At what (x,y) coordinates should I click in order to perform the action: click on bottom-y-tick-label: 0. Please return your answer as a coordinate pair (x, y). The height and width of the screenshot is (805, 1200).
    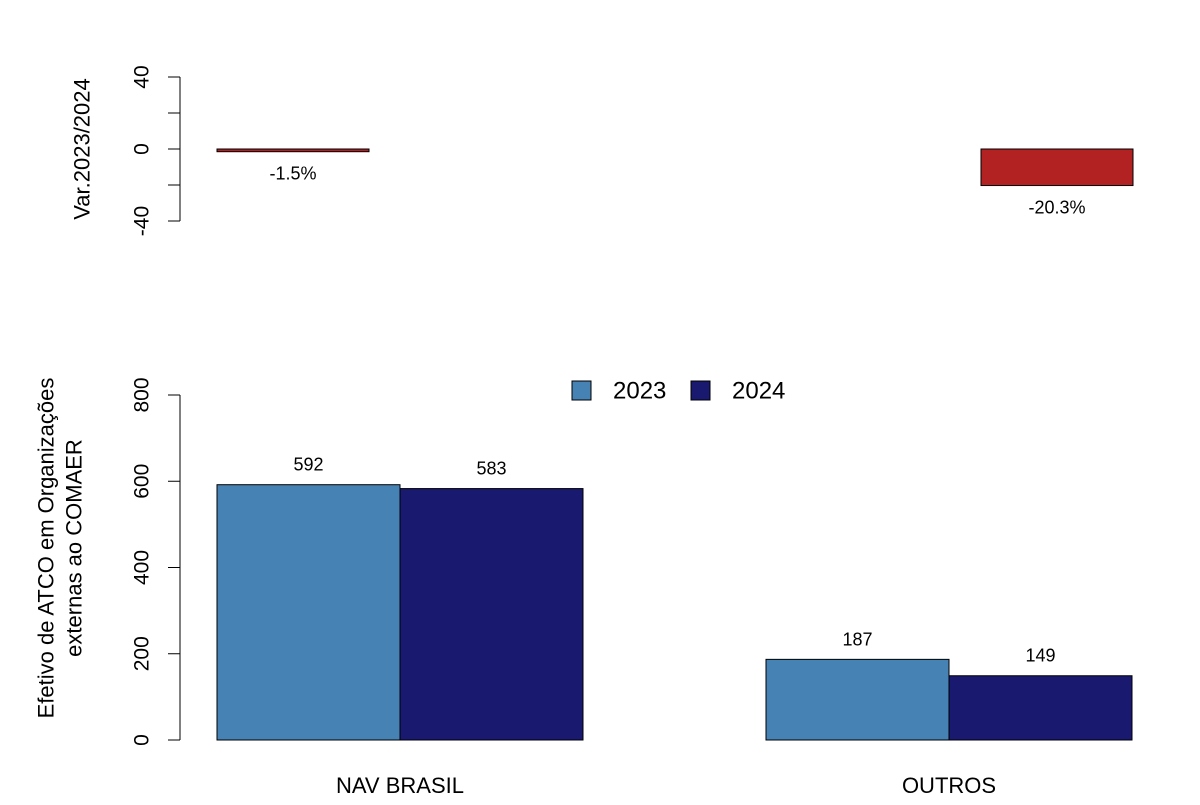
    Looking at the image, I should click on (142, 740).